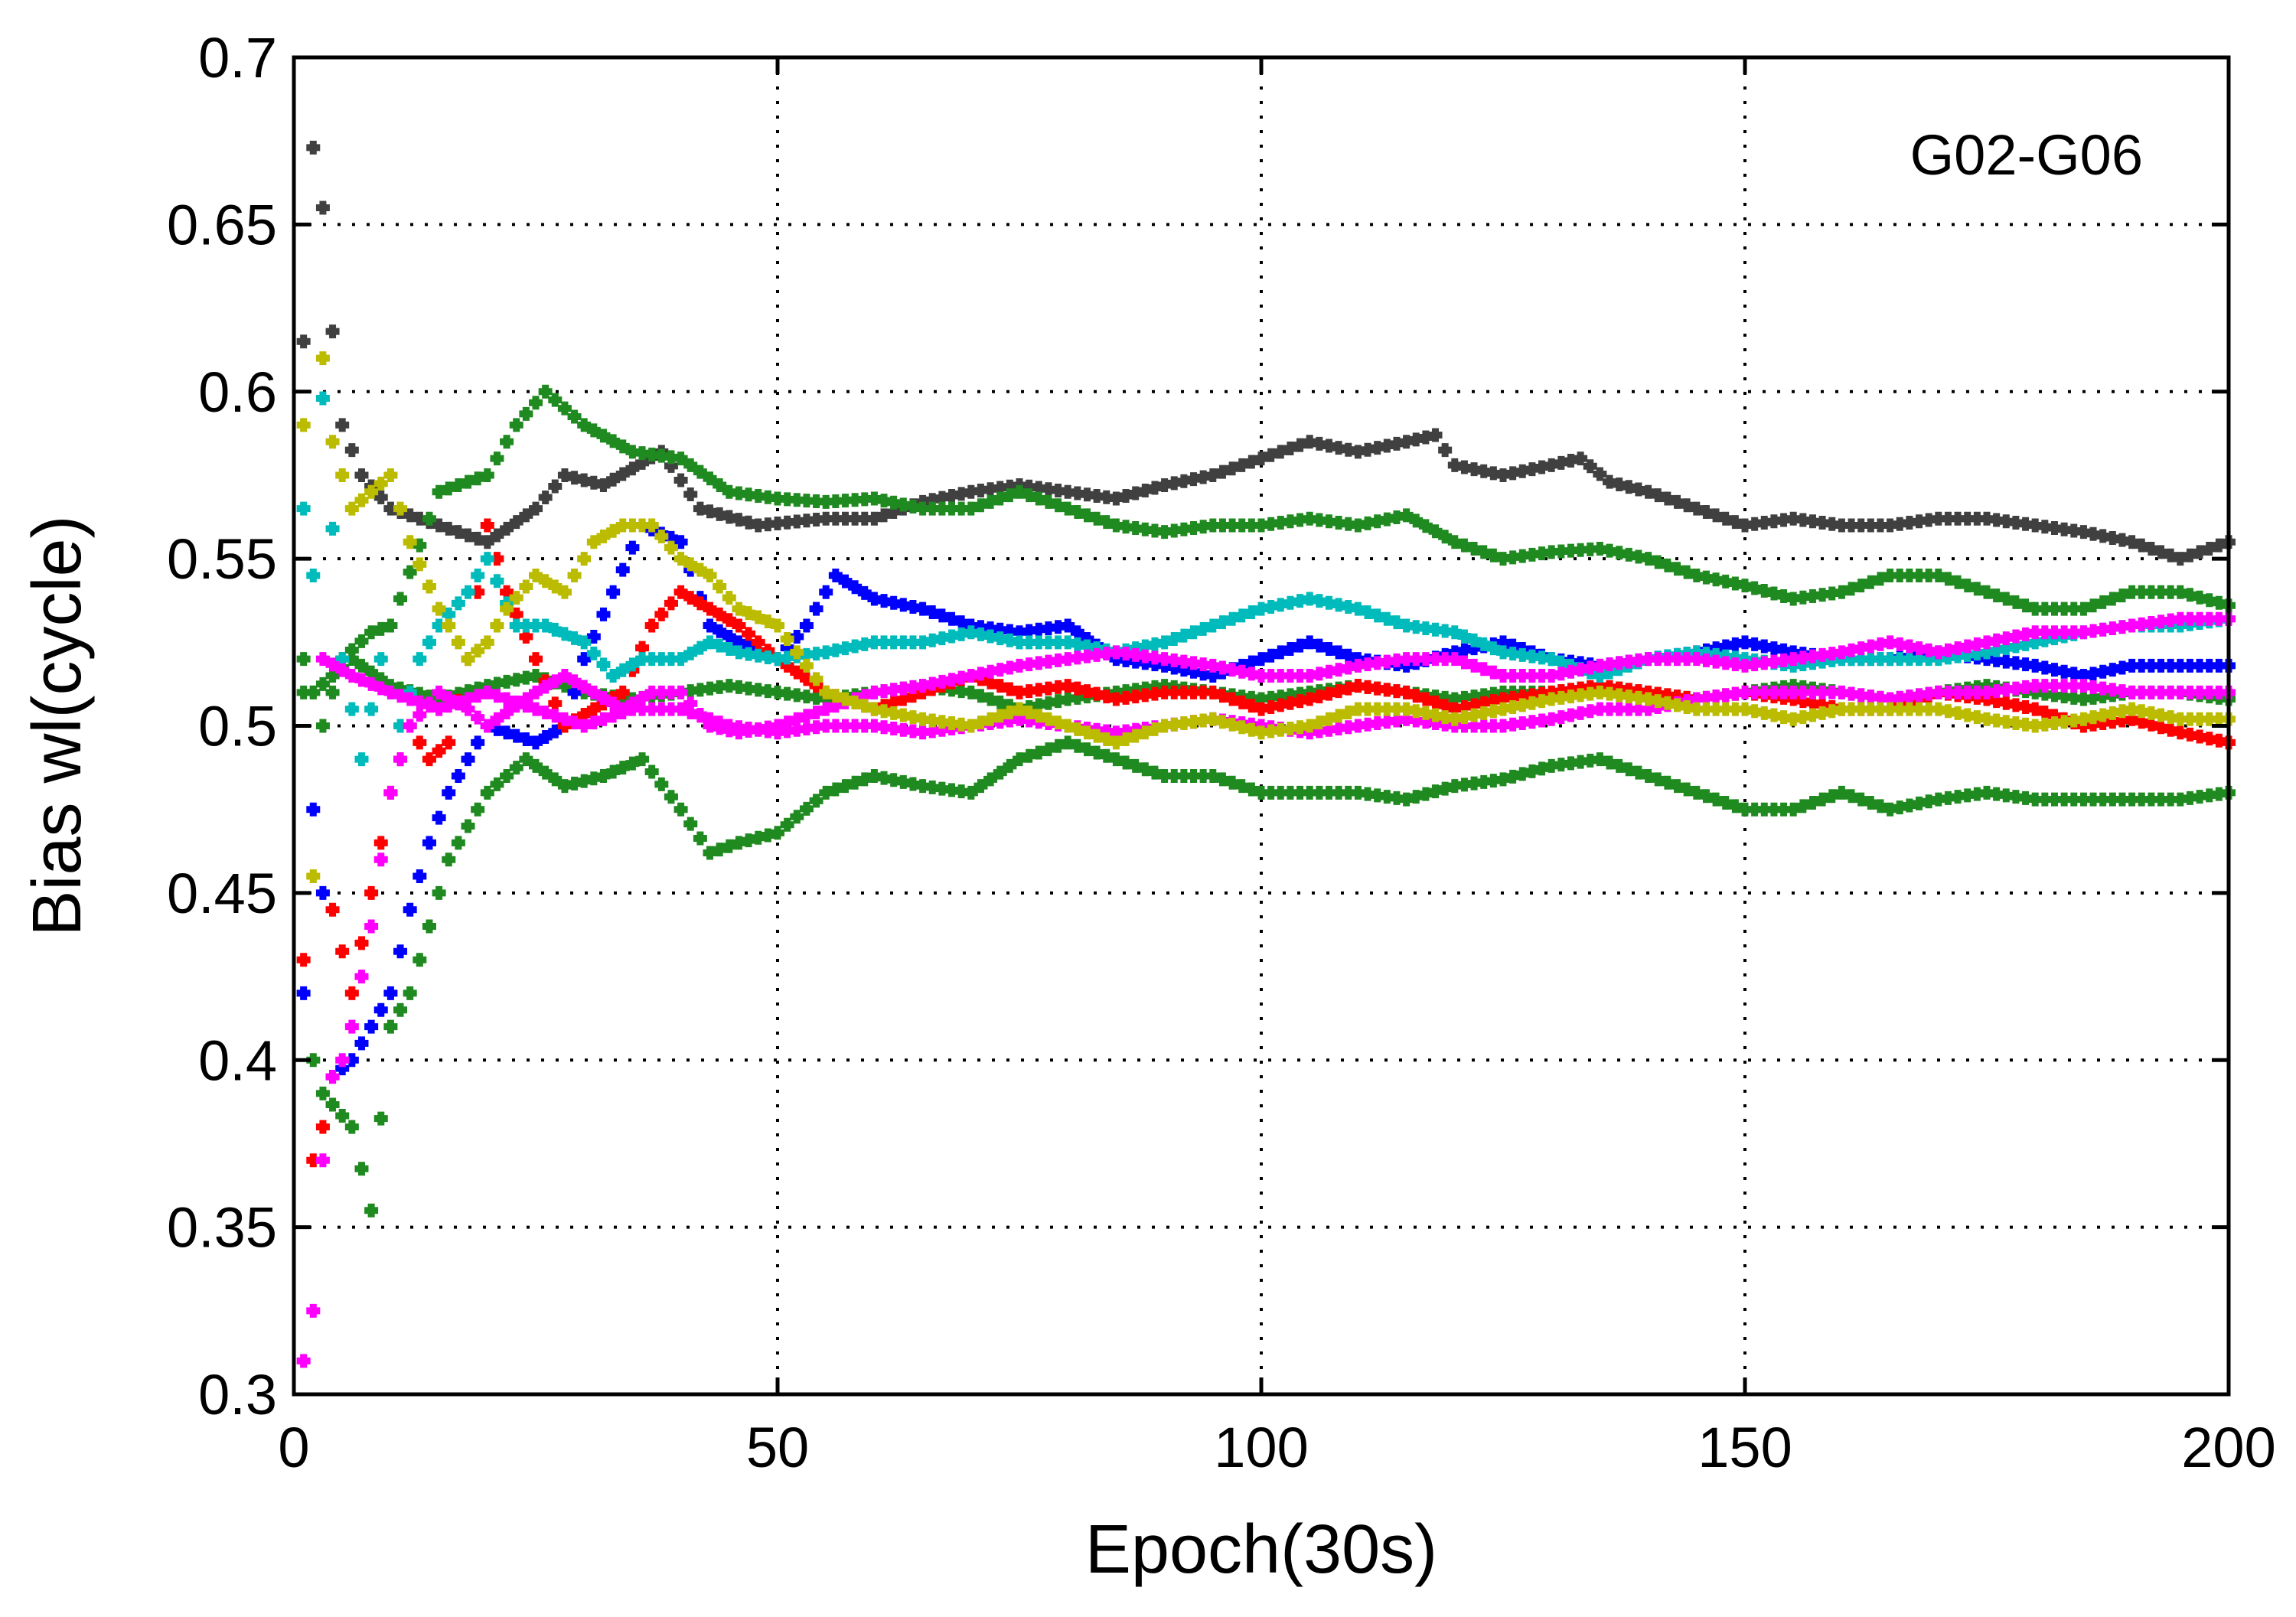 This screenshot has width=2296, height=1617. What do you see at coordinates (237, 727) in the screenshot?
I see `y-tick-label: 0.5` at bounding box center [237, 727].